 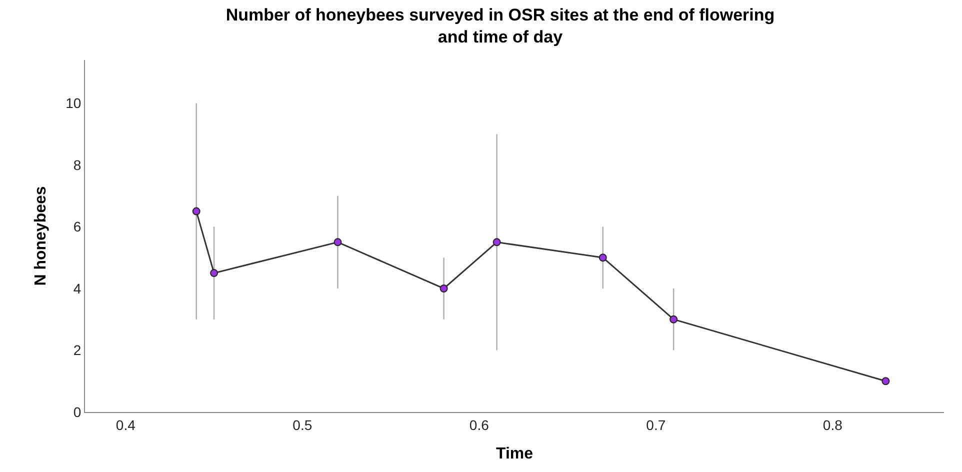 I want to click on y-tick-label: 2, so click(x=77, y=350).